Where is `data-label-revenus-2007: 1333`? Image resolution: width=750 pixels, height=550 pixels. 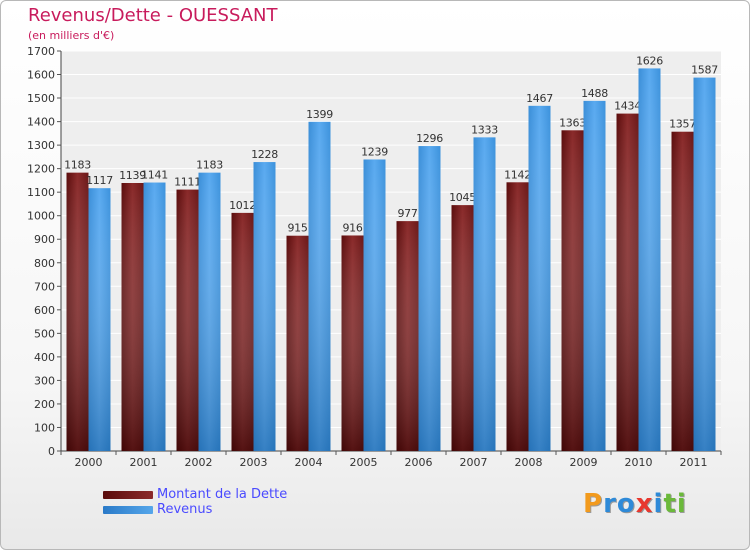
data-label-revenus-2007: 1333 is located at coordinates (484, 129).